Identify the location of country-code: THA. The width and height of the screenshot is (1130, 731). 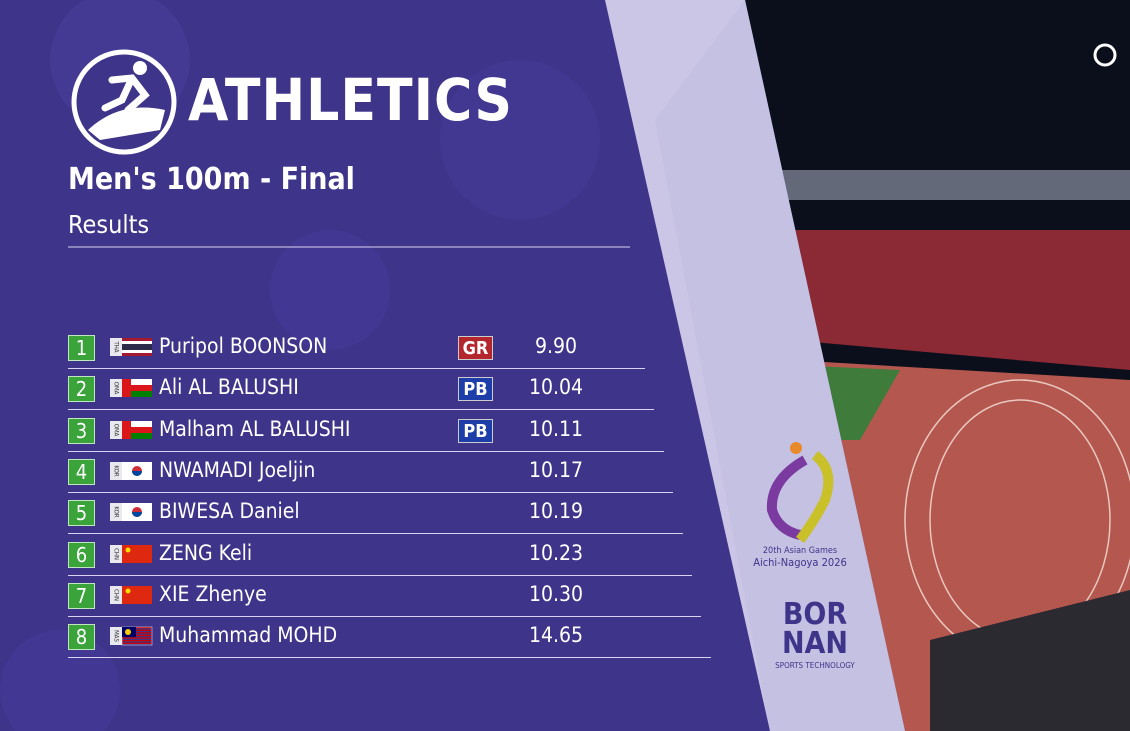
(116, 346).